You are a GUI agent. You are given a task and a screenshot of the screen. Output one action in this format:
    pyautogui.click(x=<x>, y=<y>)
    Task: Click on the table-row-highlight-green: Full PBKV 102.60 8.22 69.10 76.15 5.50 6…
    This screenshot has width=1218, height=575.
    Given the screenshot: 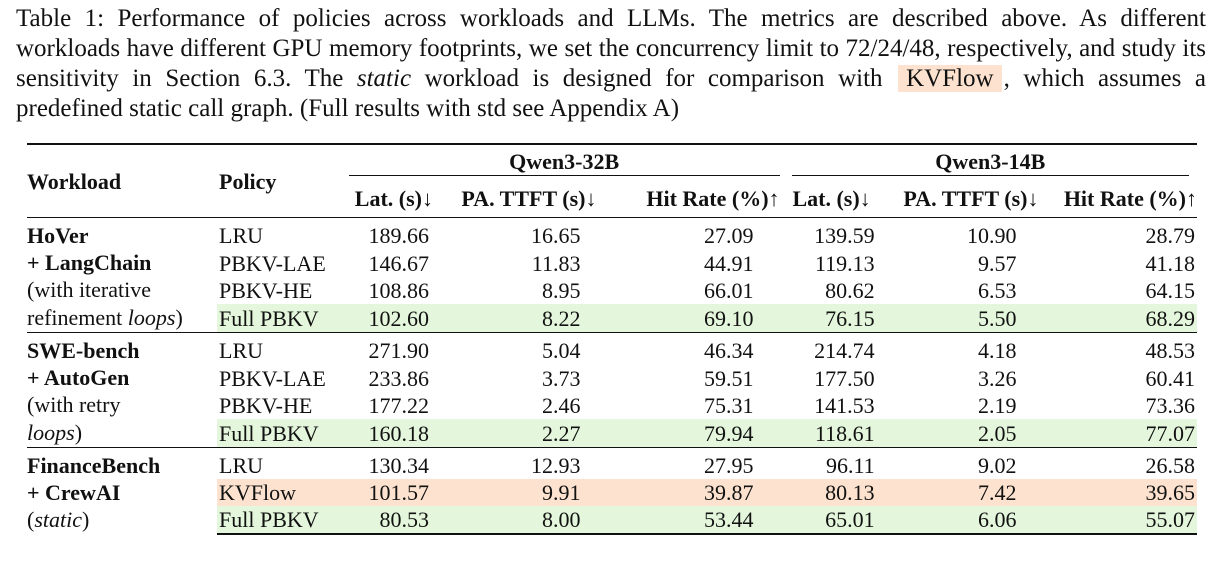 What is the action you would take?
    pyautogui.click(x=612, y=318)
    